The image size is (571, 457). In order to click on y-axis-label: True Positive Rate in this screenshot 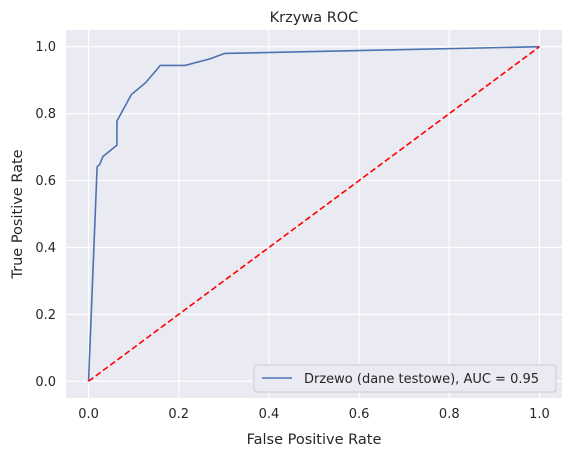, I will do `click(18, 214)`.